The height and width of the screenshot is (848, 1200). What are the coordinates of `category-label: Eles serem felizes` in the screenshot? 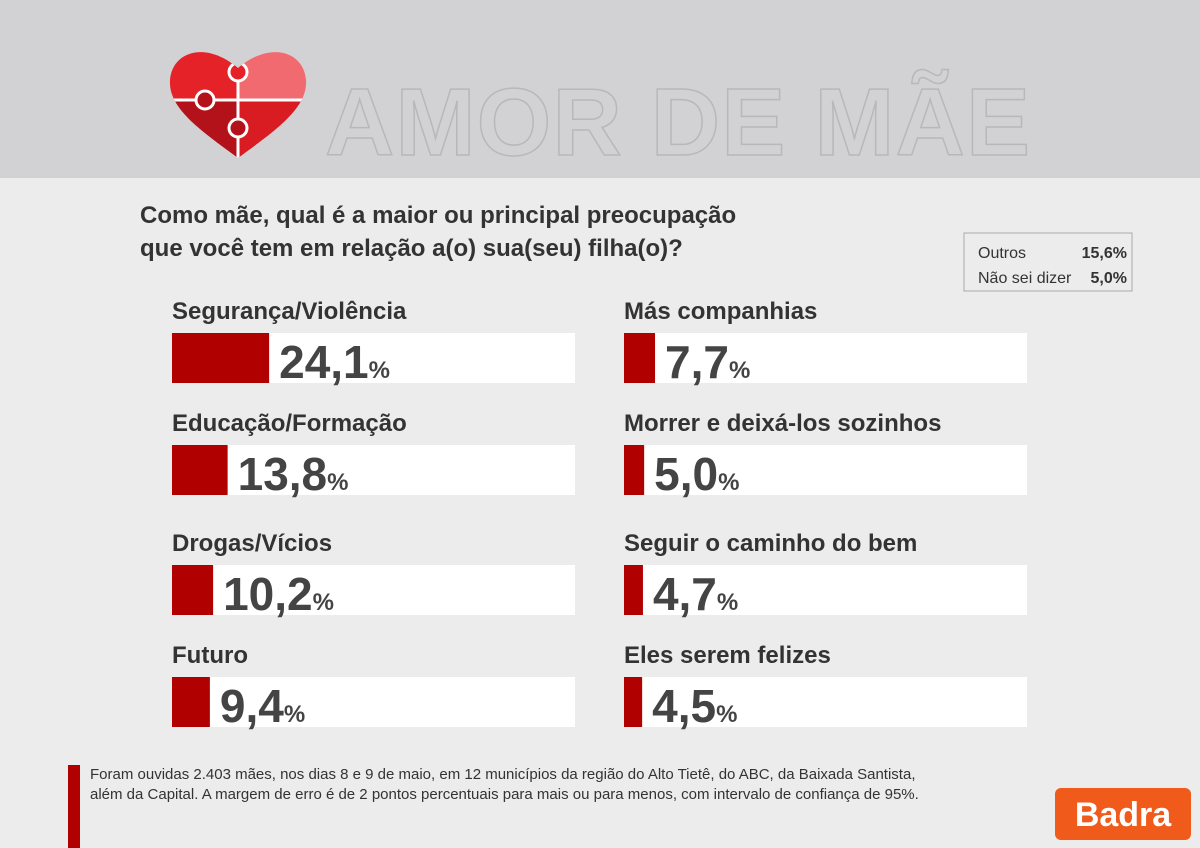 It's located at (727, 655).